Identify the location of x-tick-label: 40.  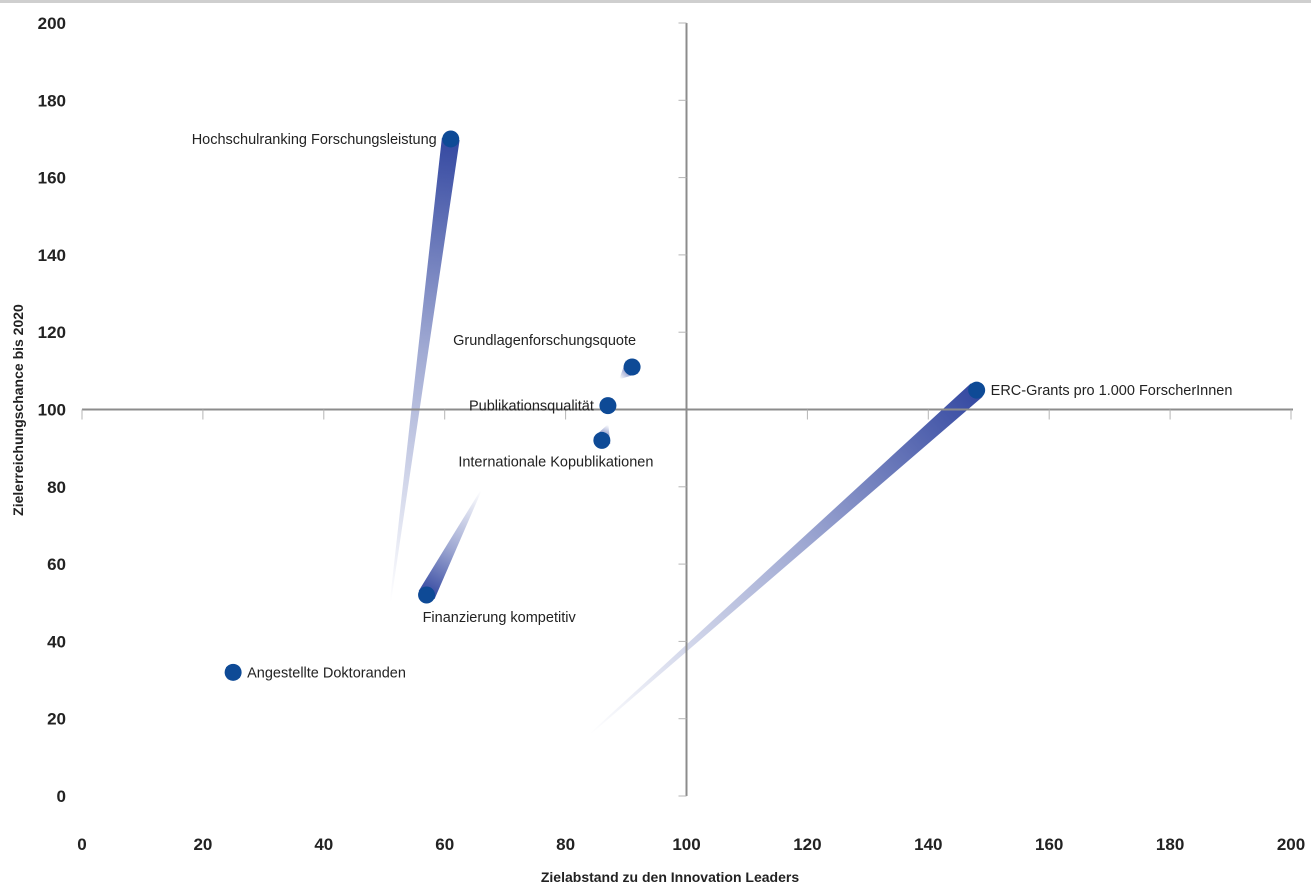
(323, 844).